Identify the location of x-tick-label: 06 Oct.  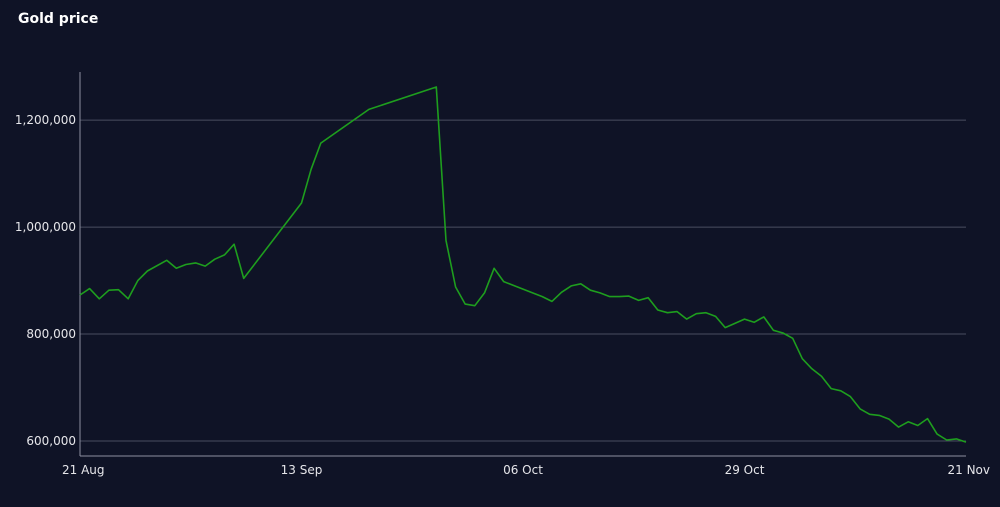
(523, 470).